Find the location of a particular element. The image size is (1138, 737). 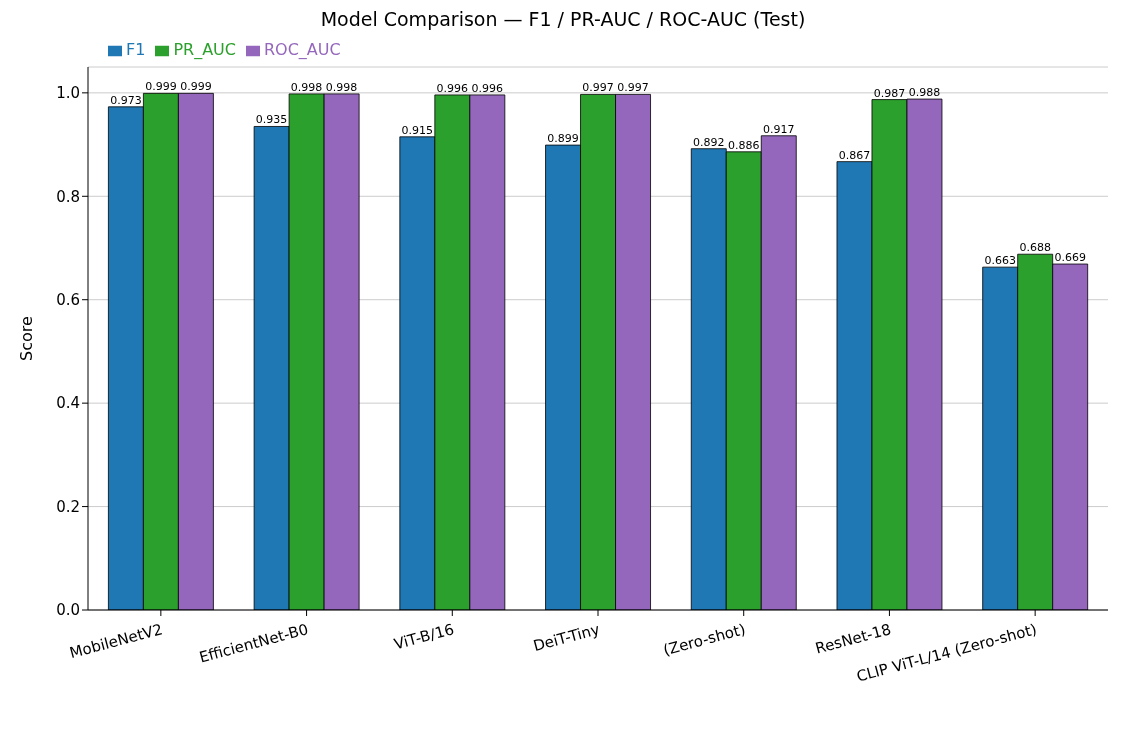

data-label: 0.987 is located at coordinates (889, 93).